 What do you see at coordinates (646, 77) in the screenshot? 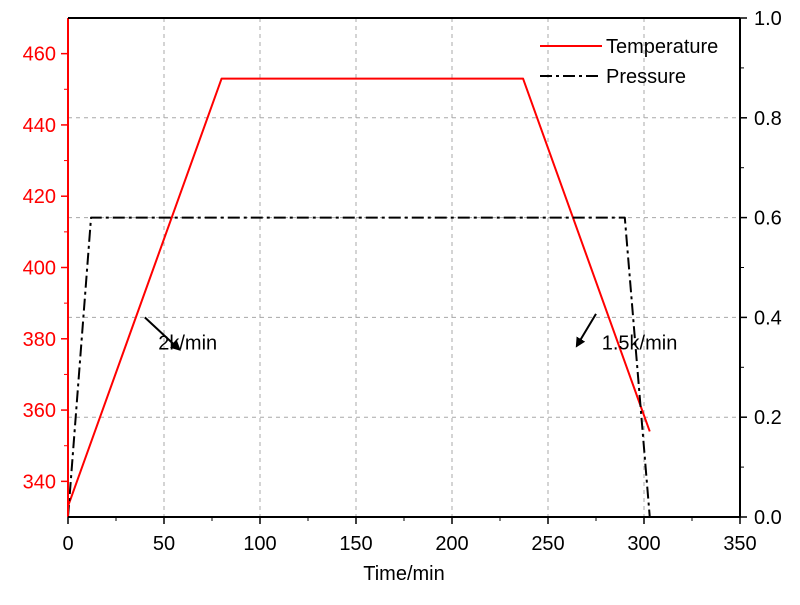
I see `legend-label-pressure: Pressure` at bounding box center [646, 77].